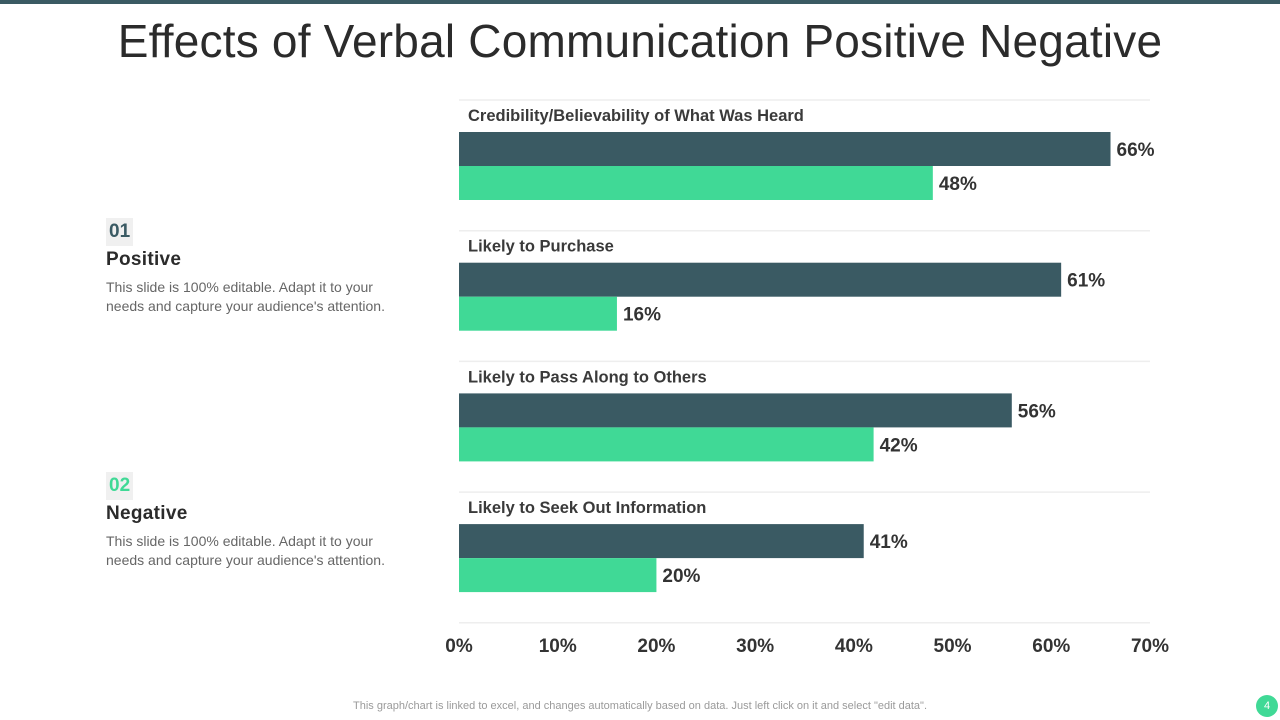  I want to click on data-label: 16%, so click(642, 315).